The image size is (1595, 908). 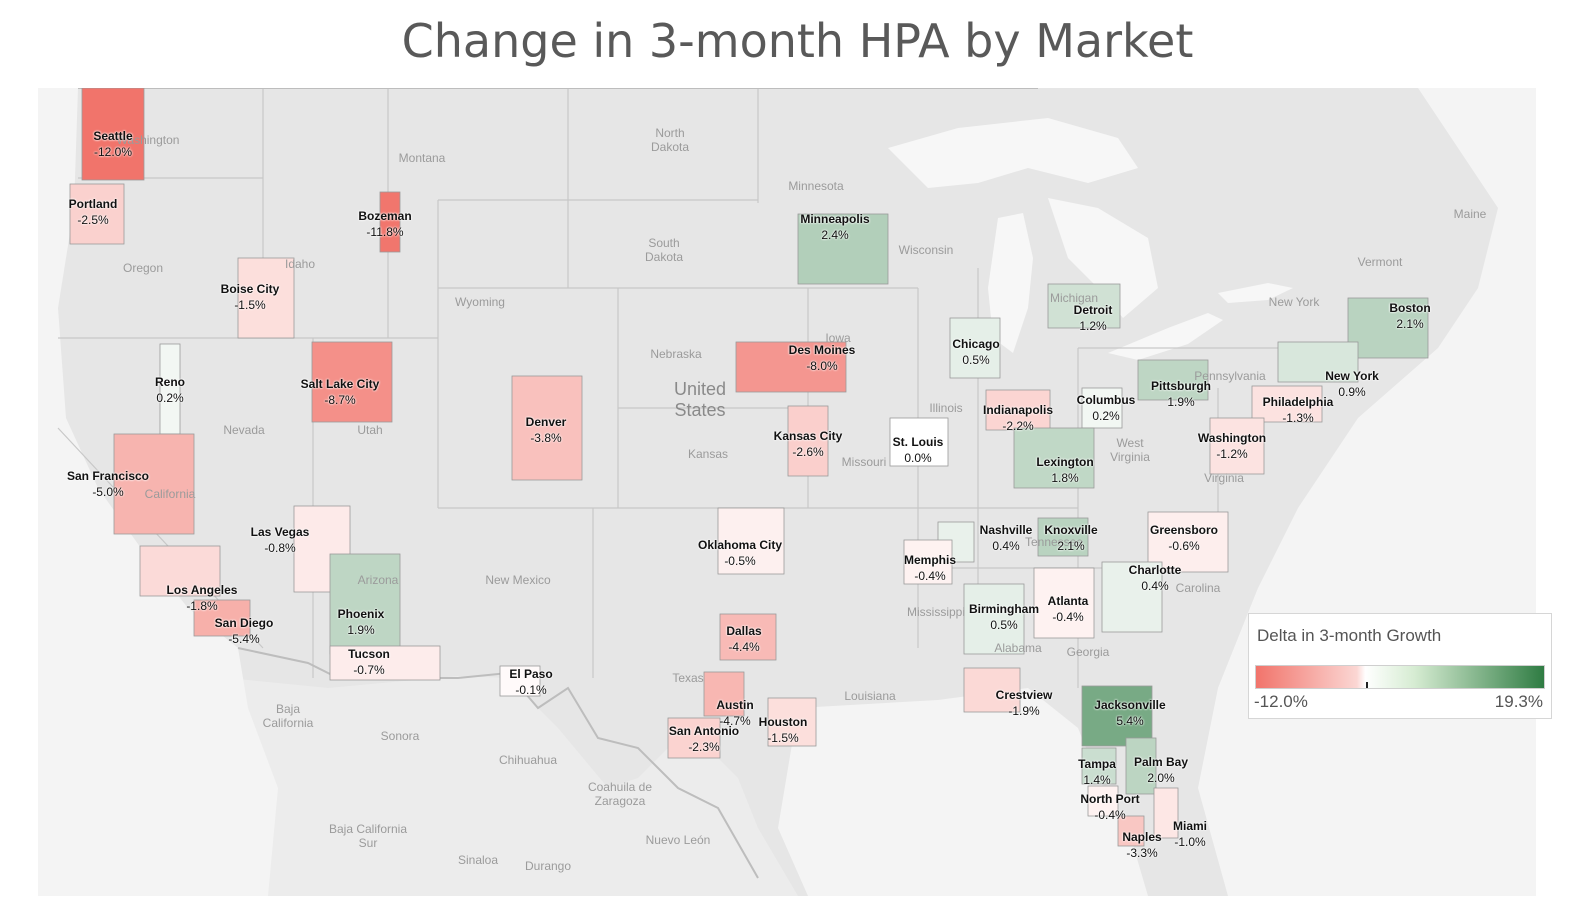 What do you see at coordinates (1298, 410) in the screenshot?
I see `market-label: Philadelphia -1.3%` at bounding box center [1298, 410].